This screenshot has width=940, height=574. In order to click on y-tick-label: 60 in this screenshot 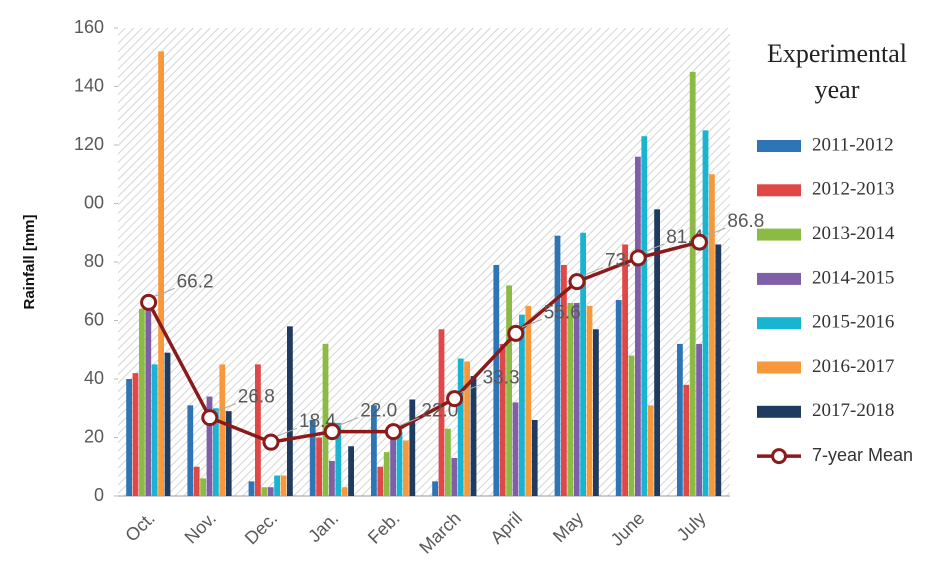, I will do `click(94, 319)`.